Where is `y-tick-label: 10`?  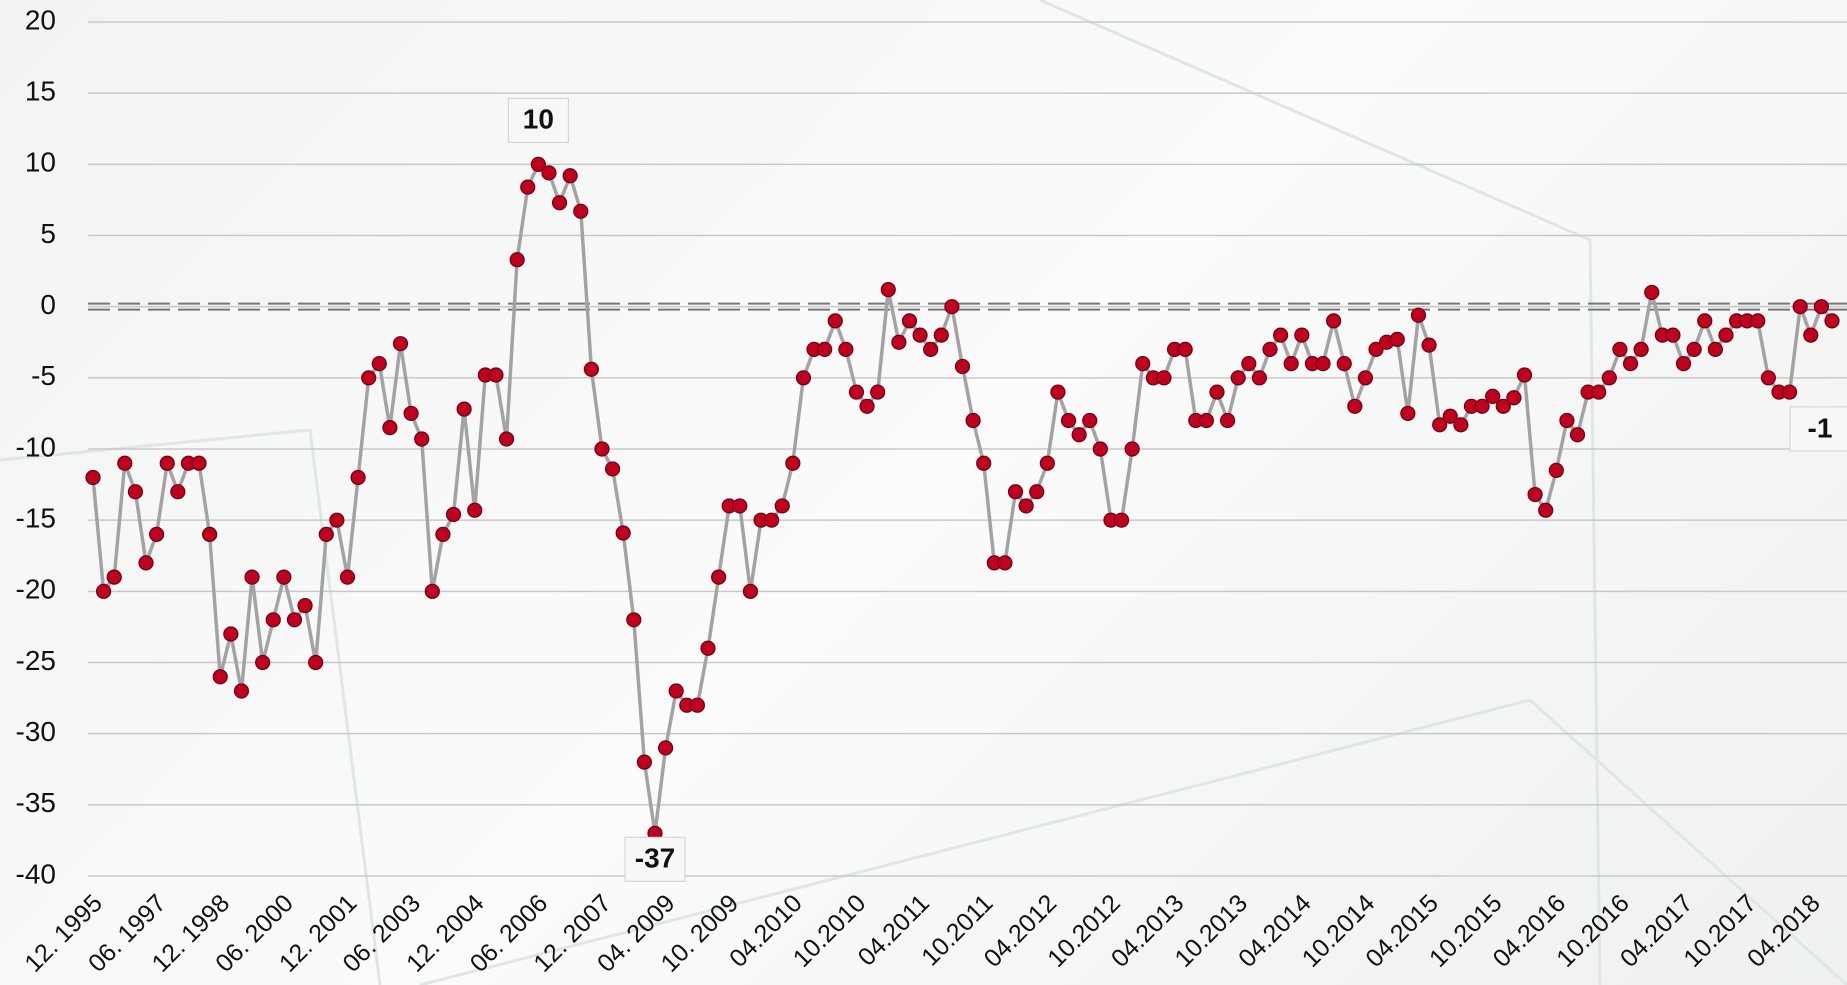
y-tick-label: 10 is located at coordinates (40, 162).